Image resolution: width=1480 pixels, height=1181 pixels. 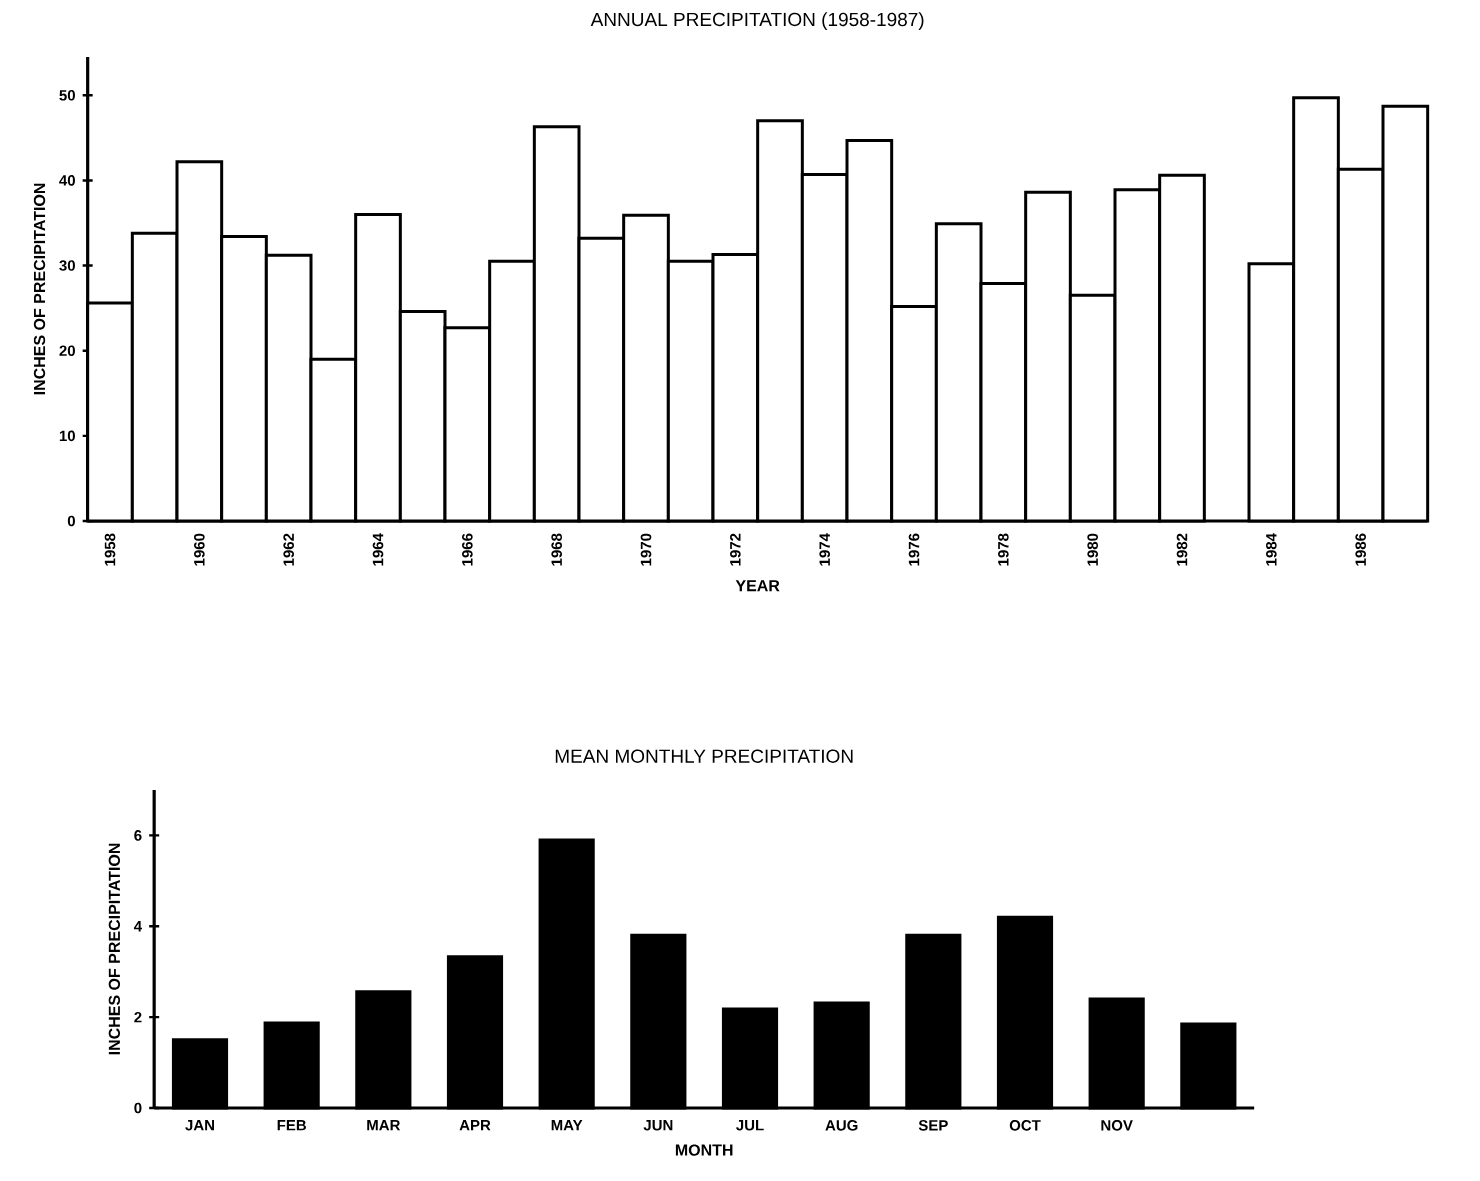 I want to click on y-tick-label: 10, so click(x=67, y=436).